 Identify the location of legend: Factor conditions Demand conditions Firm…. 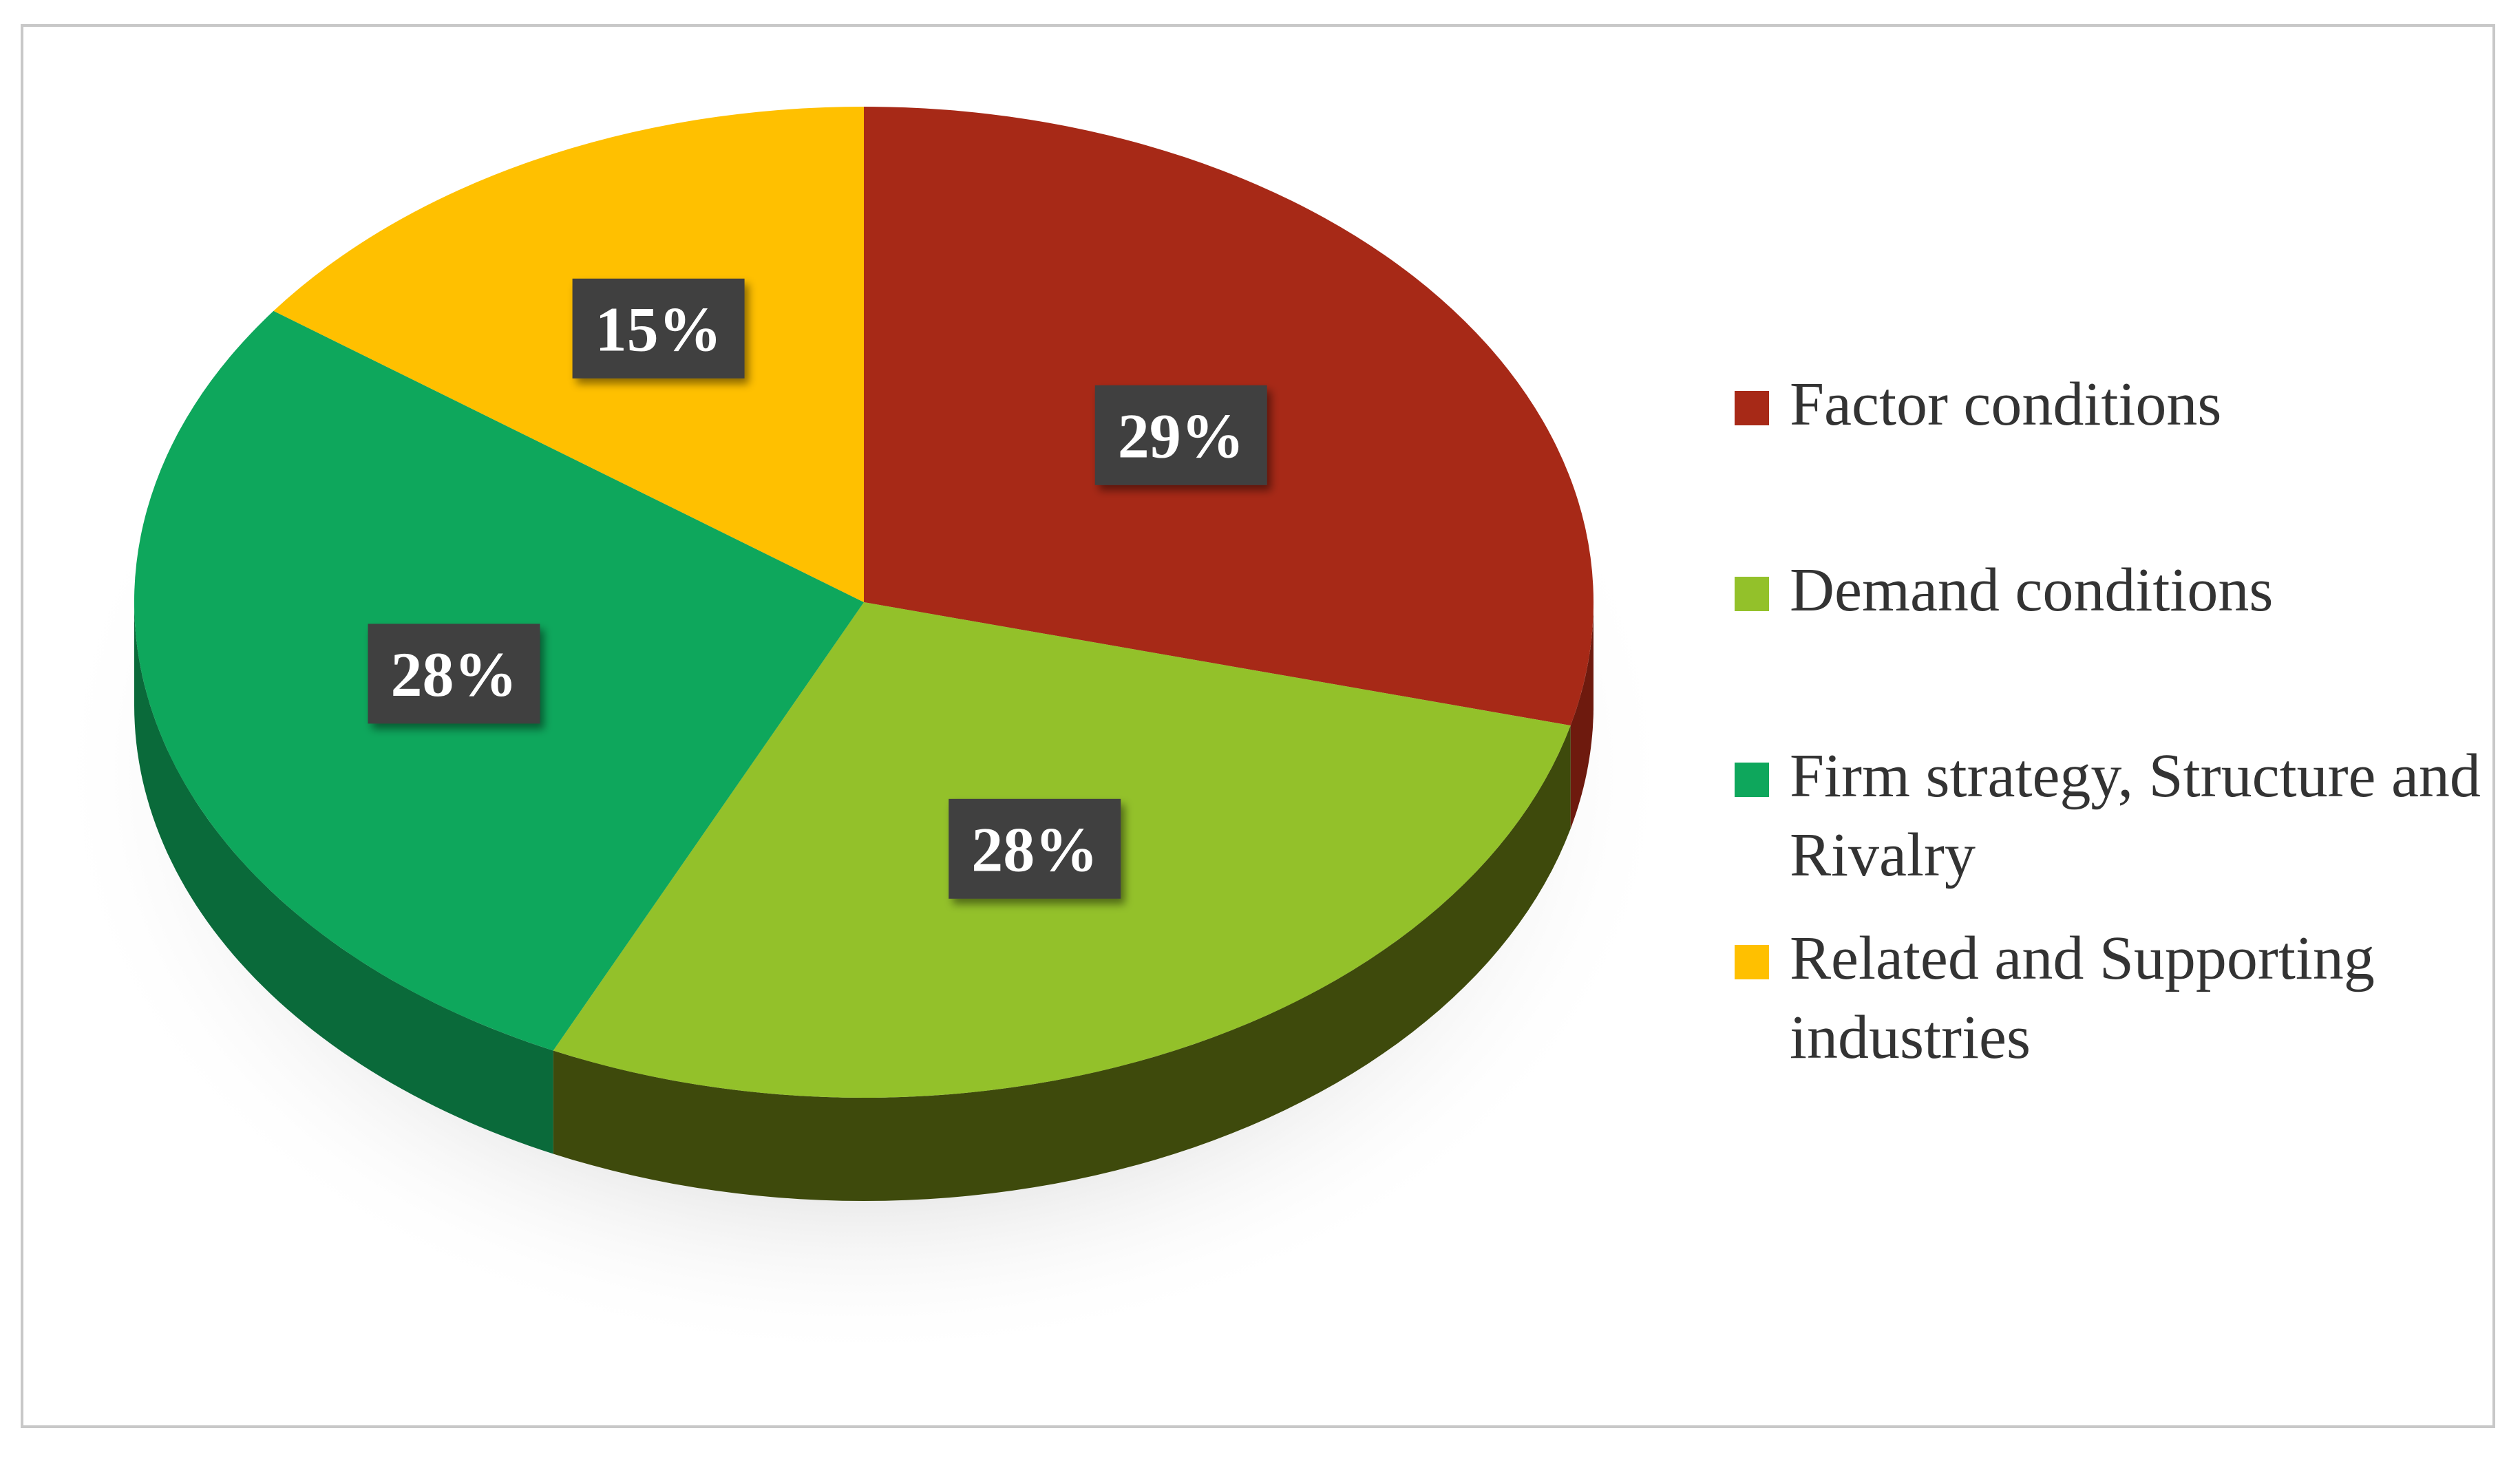
(2099, 721).